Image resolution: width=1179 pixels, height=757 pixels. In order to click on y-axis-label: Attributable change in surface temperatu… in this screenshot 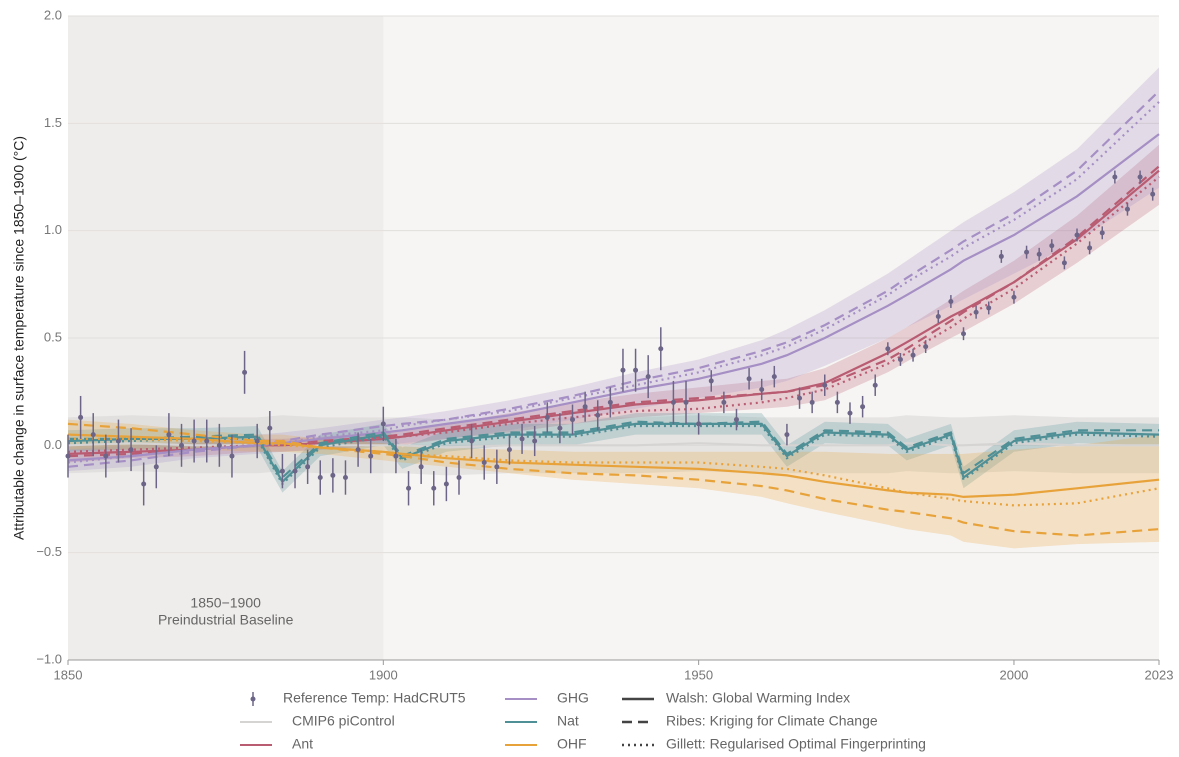, I will do `click(19, 338)`.